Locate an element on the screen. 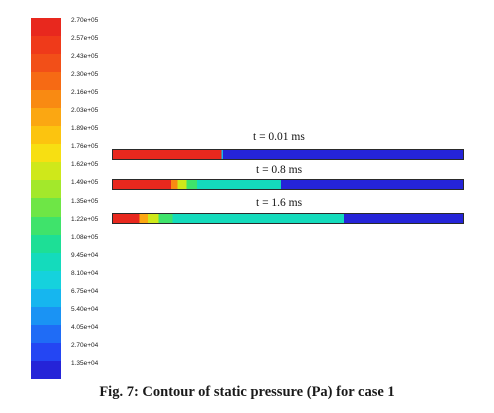 This screenshot has width=494, height=413. colorbar-tick-label: 1.22e+05 is located at coordinates (85, 219).